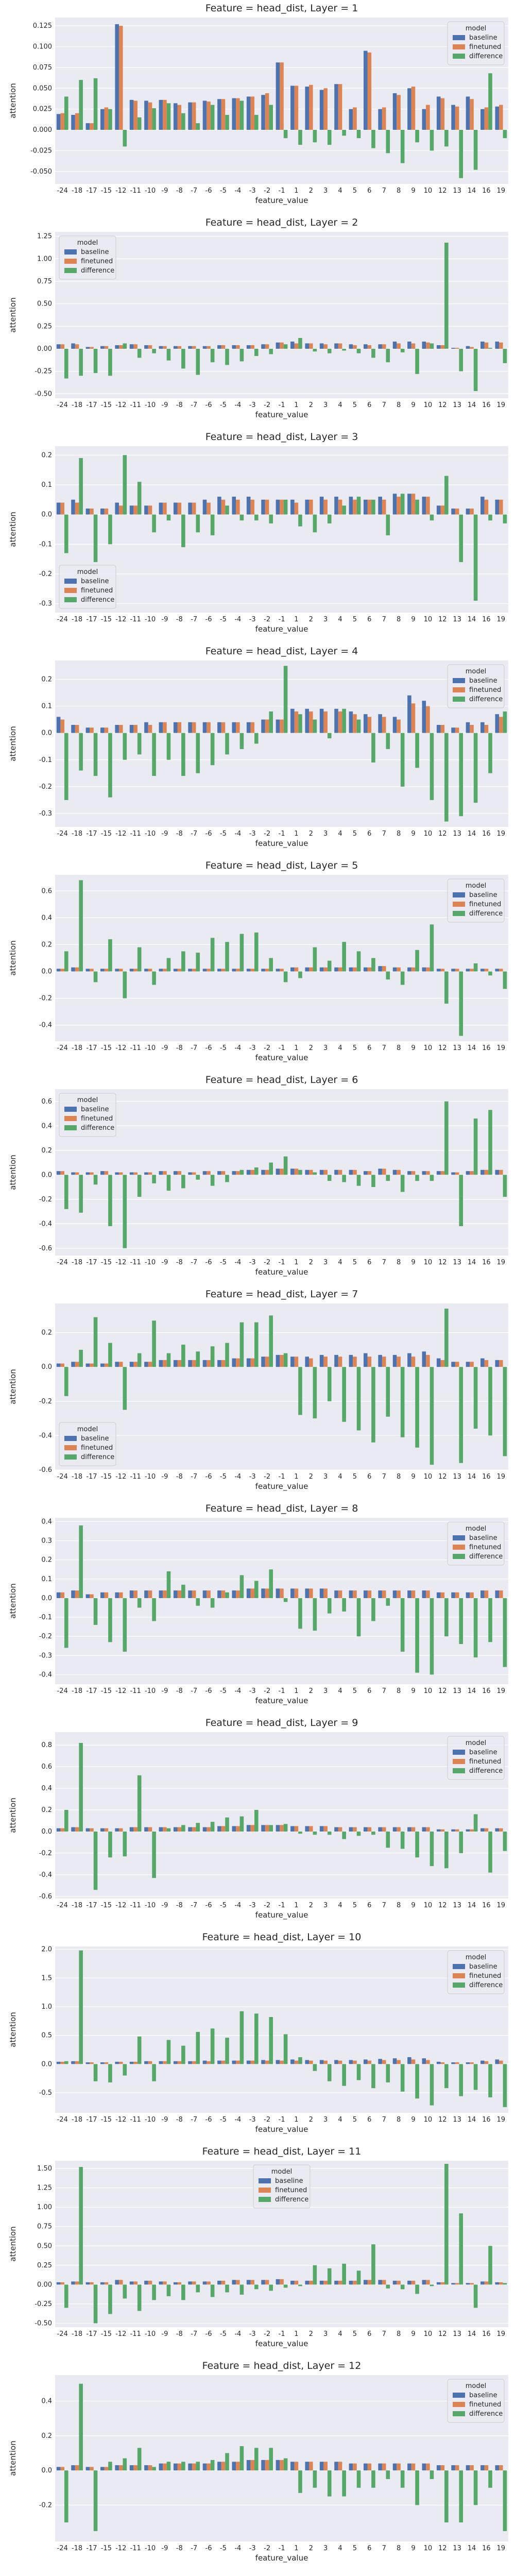  Describe the element at coordinates (442, 1477) in the screenshot. I see `x-tick-label: 12` at that location.